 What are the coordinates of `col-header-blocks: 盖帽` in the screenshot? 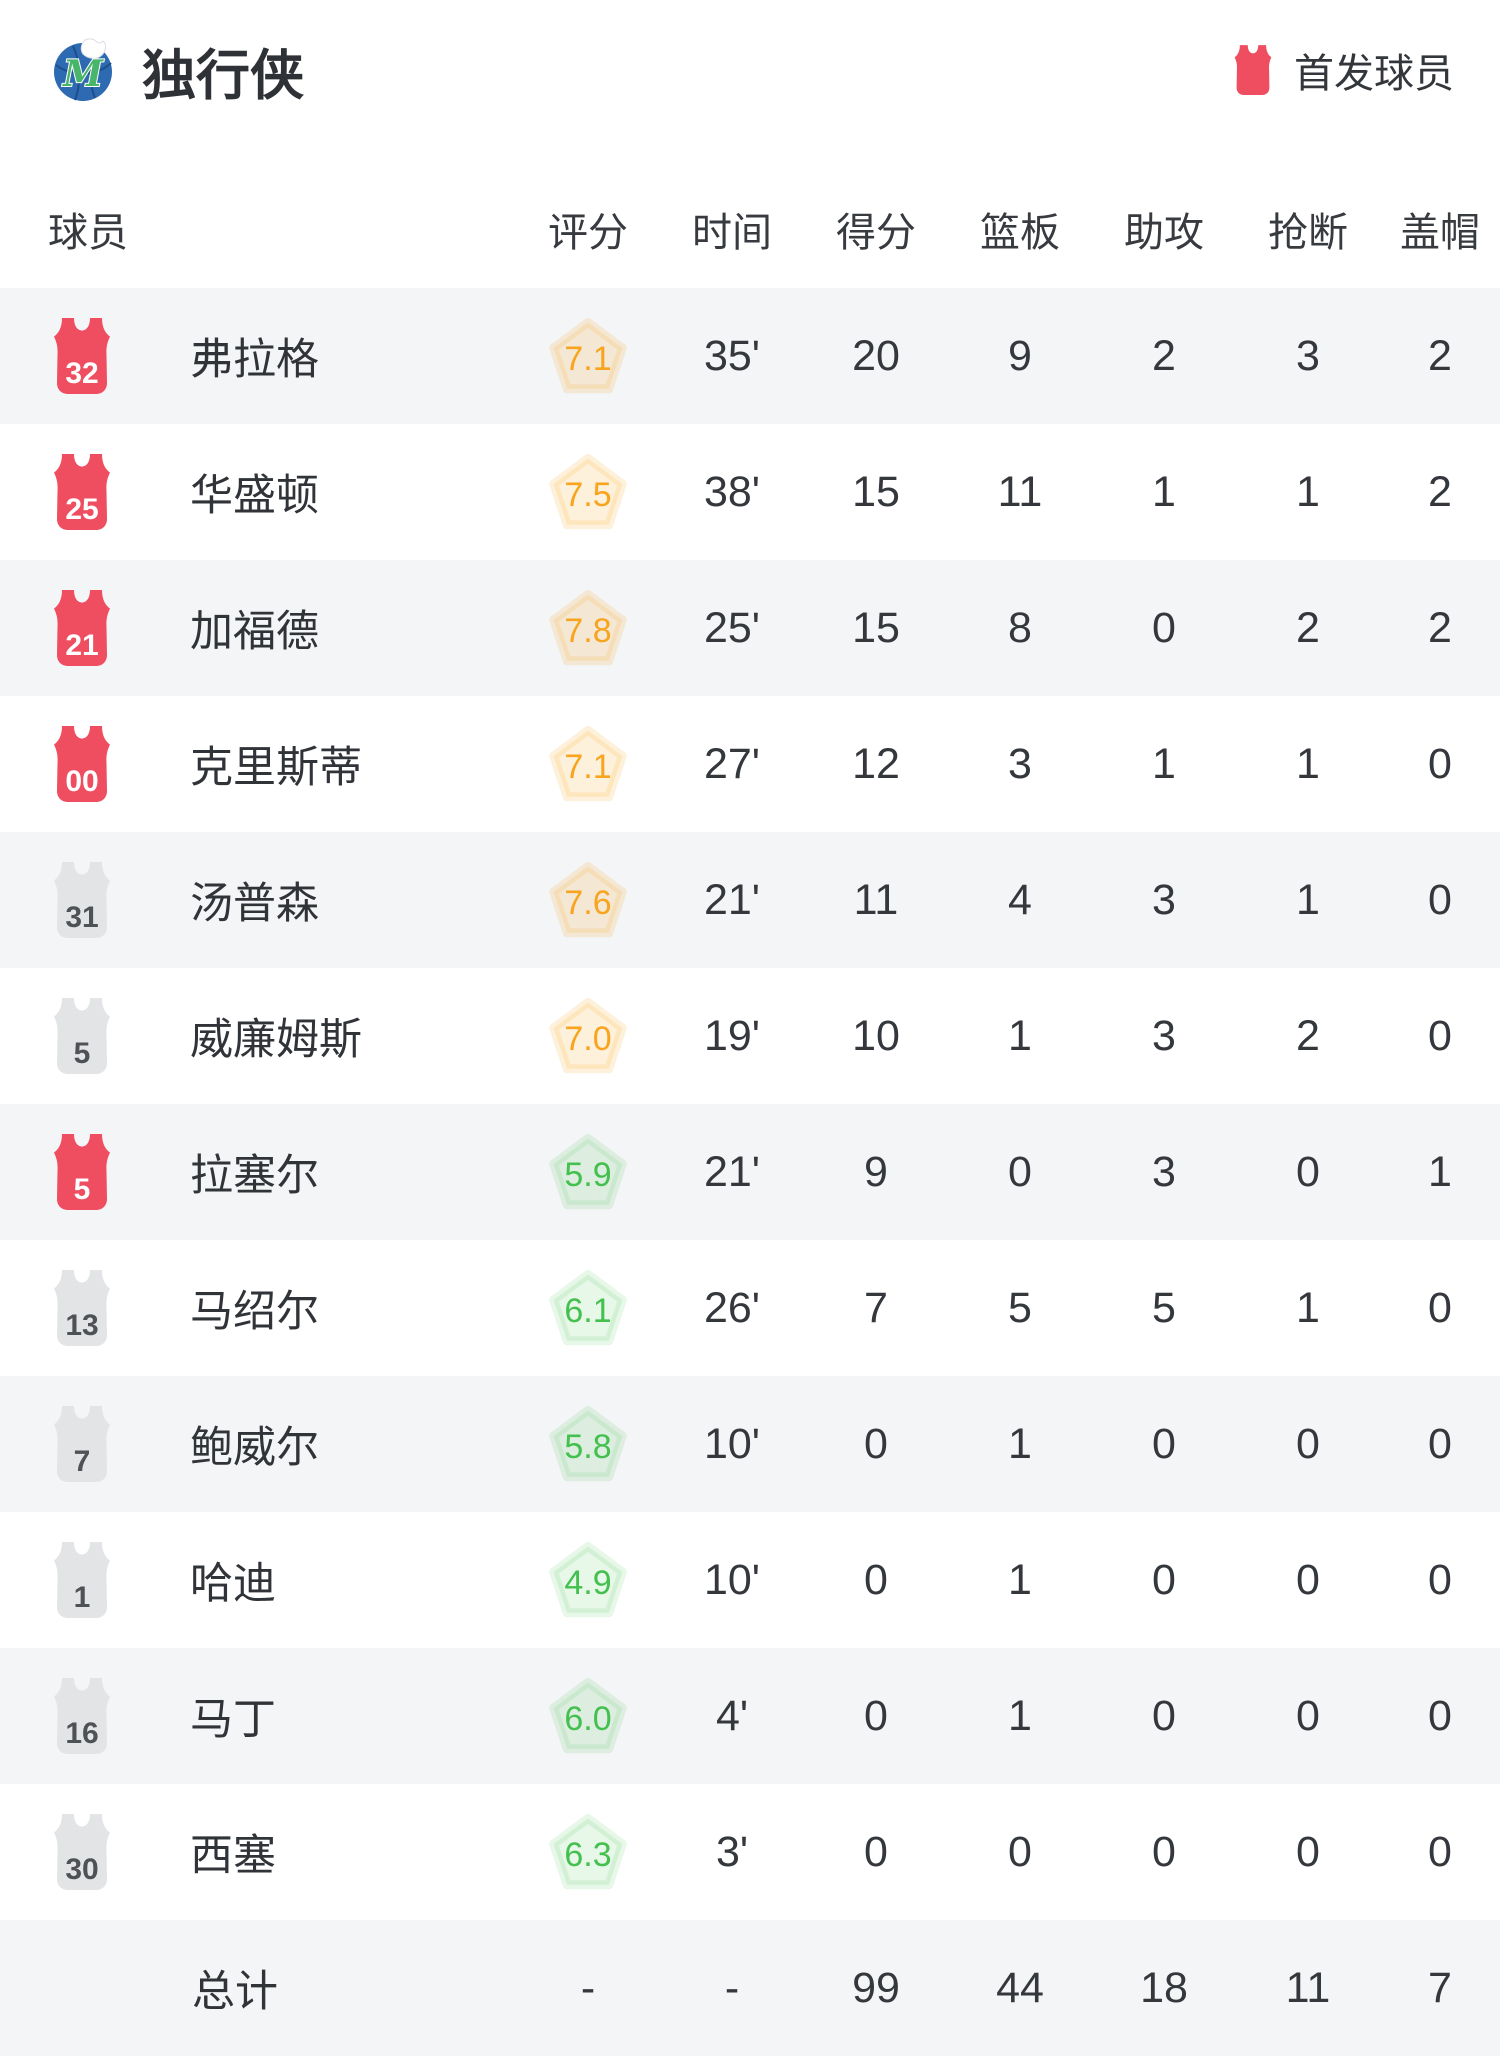 It's located at (1440, 233).